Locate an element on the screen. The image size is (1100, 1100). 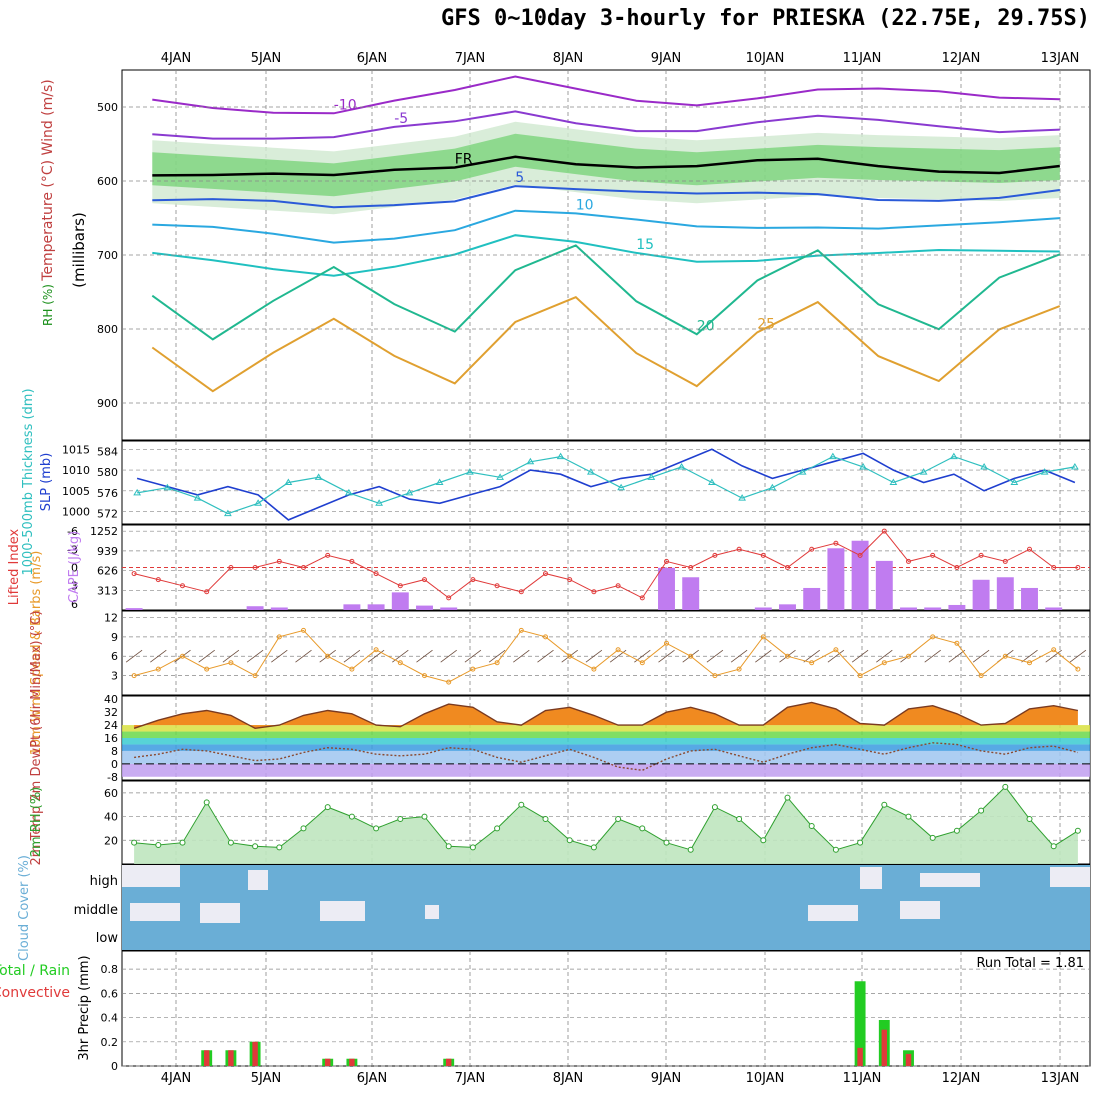
cape-tick: 626 is located at coordinates (107, 571).